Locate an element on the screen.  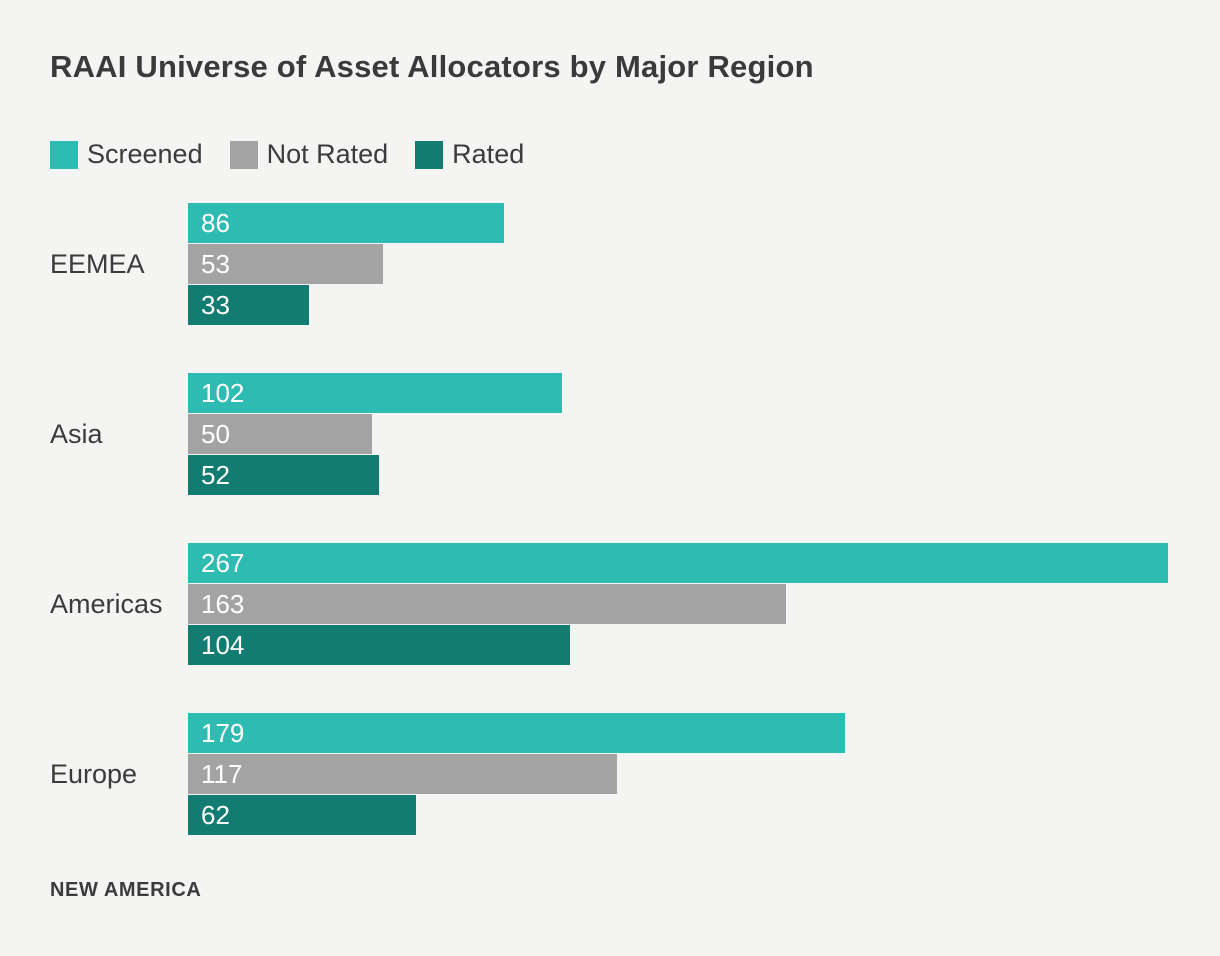
bar-rated: 33 is located at coordinates (249, 305).